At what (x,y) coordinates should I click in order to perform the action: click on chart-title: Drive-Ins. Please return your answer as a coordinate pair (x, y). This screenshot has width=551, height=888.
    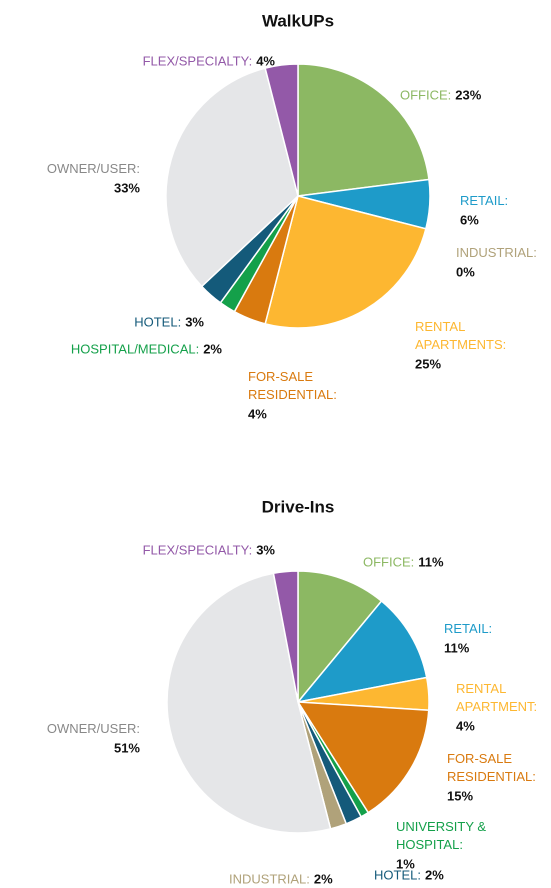
    Looking at the image, I should click on (298, 506).